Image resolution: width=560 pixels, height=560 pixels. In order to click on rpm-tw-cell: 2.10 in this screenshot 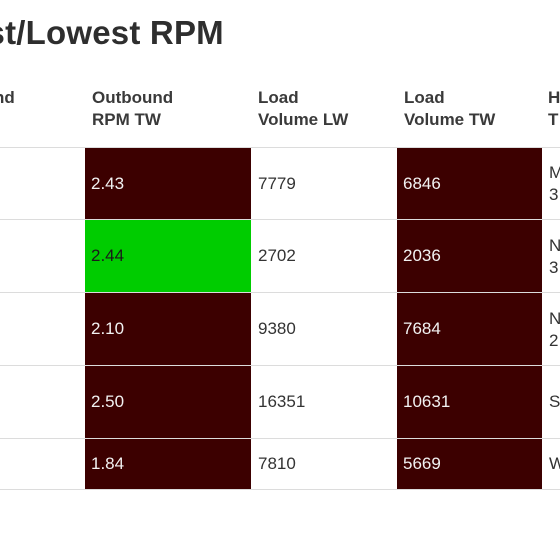, I will do `click(168, 329)`.